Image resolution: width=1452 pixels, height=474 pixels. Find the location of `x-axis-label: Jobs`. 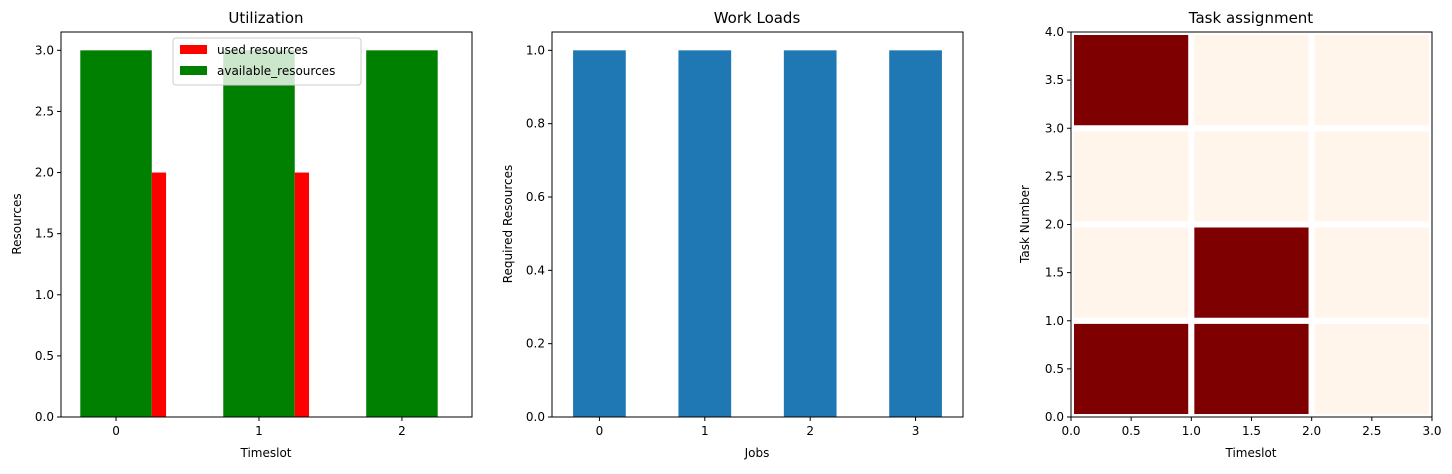

x-axis-label: Jobs is located at coordinates (757, 453).